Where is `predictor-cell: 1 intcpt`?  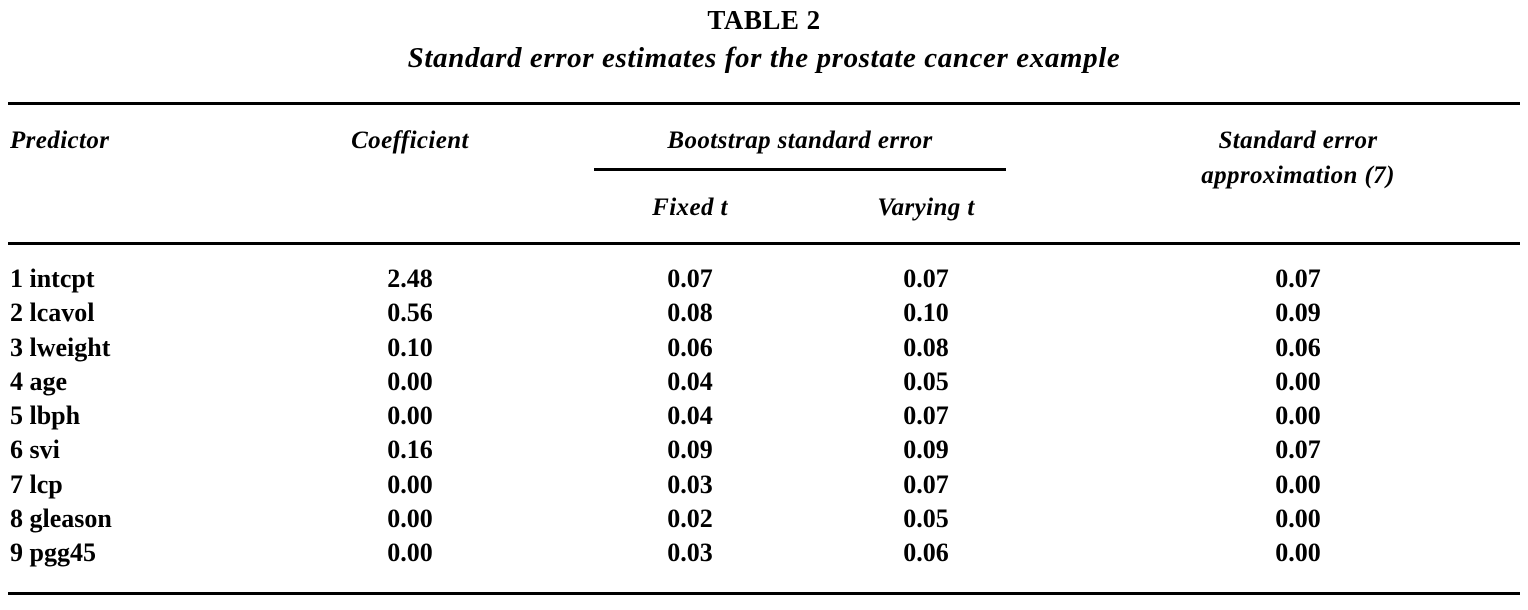
predictor-cell: 1 intcpt is located at coordinates (52, 278).